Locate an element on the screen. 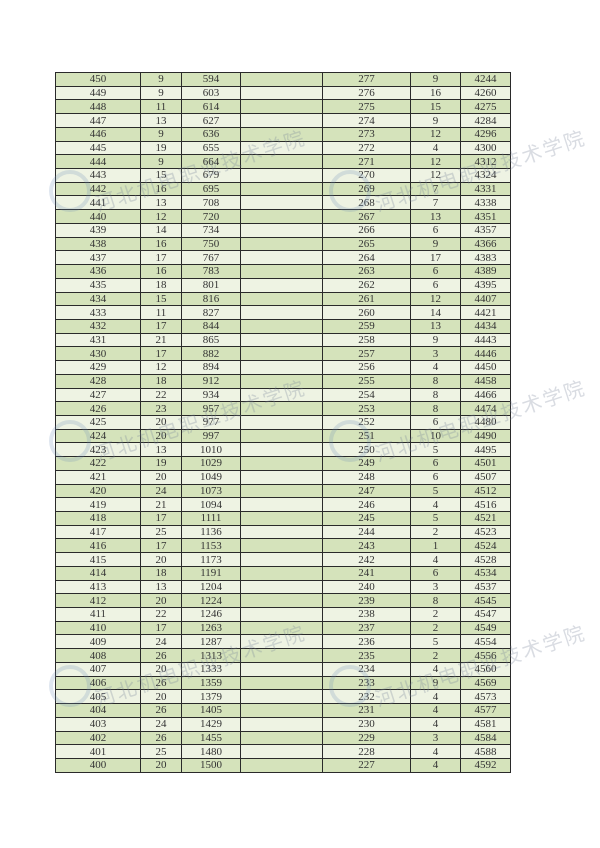  count-cell: 23 is located at coordinates (161, 408).